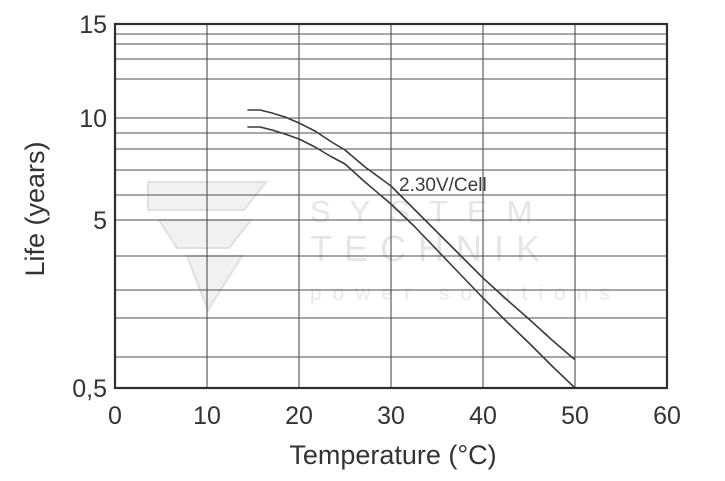 The width and height of the screenshot is (725, 481). Describe the element at coordinates (391, 416) in the screenshot. I see `x-tick-label: 30` at that location.